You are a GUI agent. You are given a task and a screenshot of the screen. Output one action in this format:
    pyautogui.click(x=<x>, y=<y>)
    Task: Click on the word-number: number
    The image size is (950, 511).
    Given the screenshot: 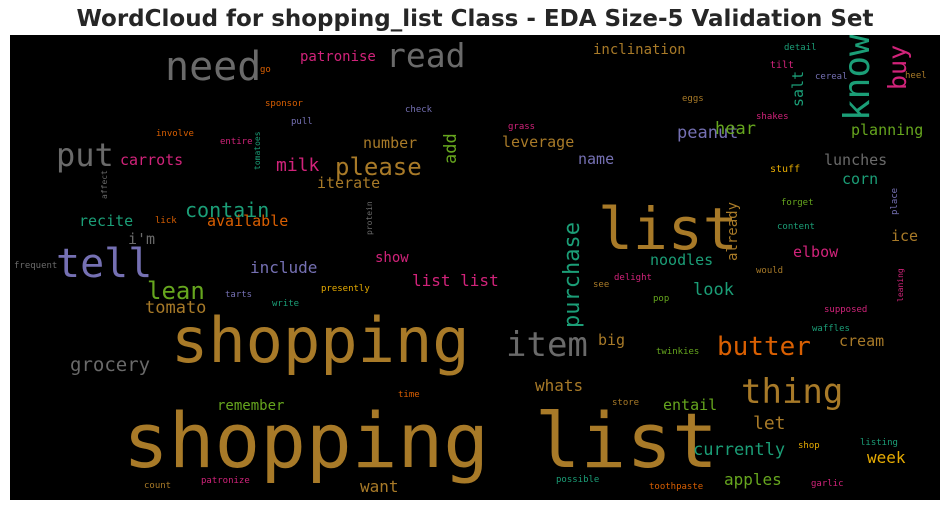 What is the action you would take?
    pyautogui.click(x=390, y=143)
    